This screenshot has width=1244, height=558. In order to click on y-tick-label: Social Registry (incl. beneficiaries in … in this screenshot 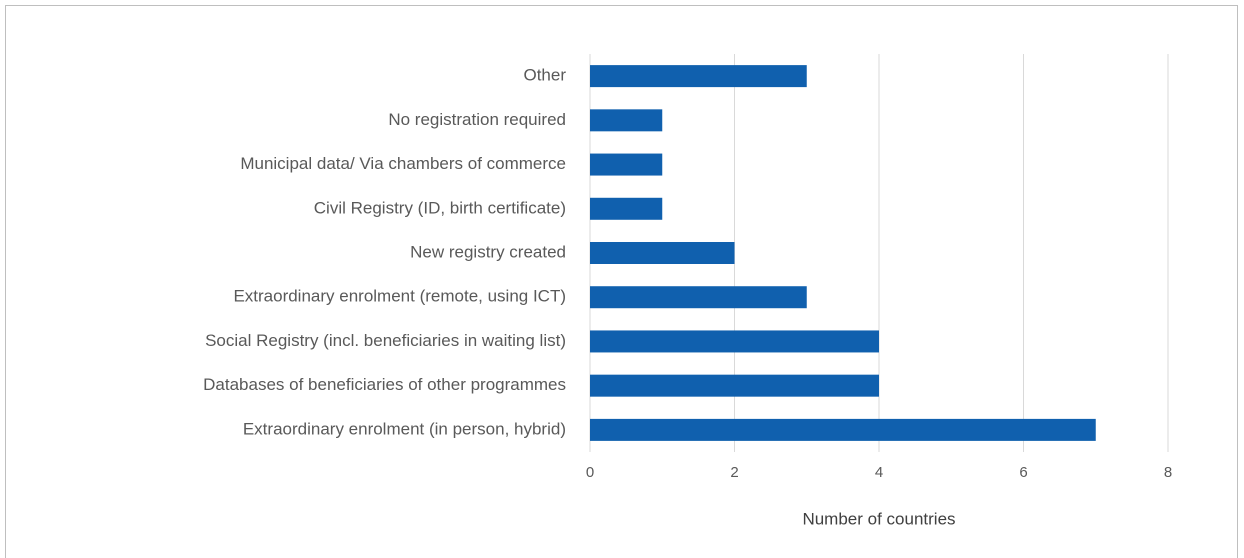, I will do `click(385, 340)`.